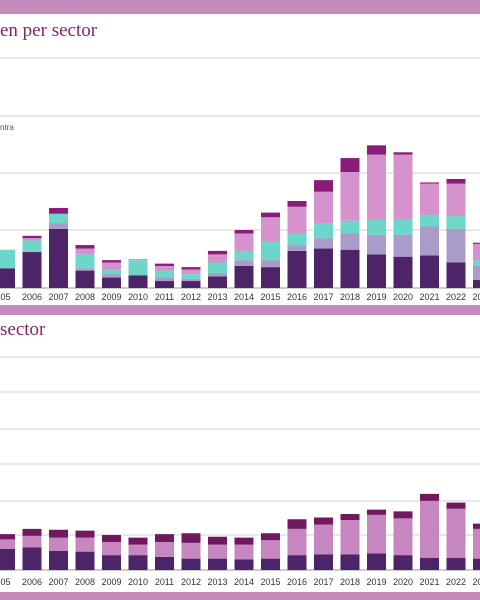 This screenshot has height=600, width=480. What do you see at coordinates (376, 187) in the screenshot?
I see `chart1-bar-2019-s3` at bounding box center [376, 187].